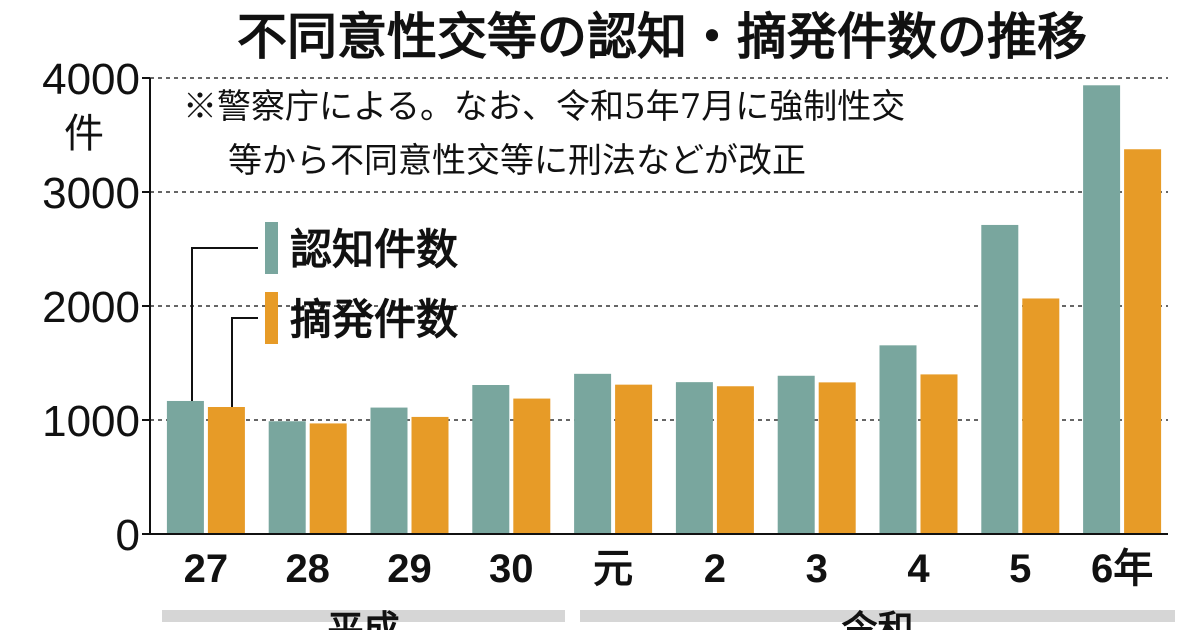 The width and height of the screenshot is (1200, 630). What do you see at coordinates (544, 107) in the screenshot?
I see `note-line-1: ※警察庁による。なお、令和5年7月に強制性交` at bounding box center [544, 107].